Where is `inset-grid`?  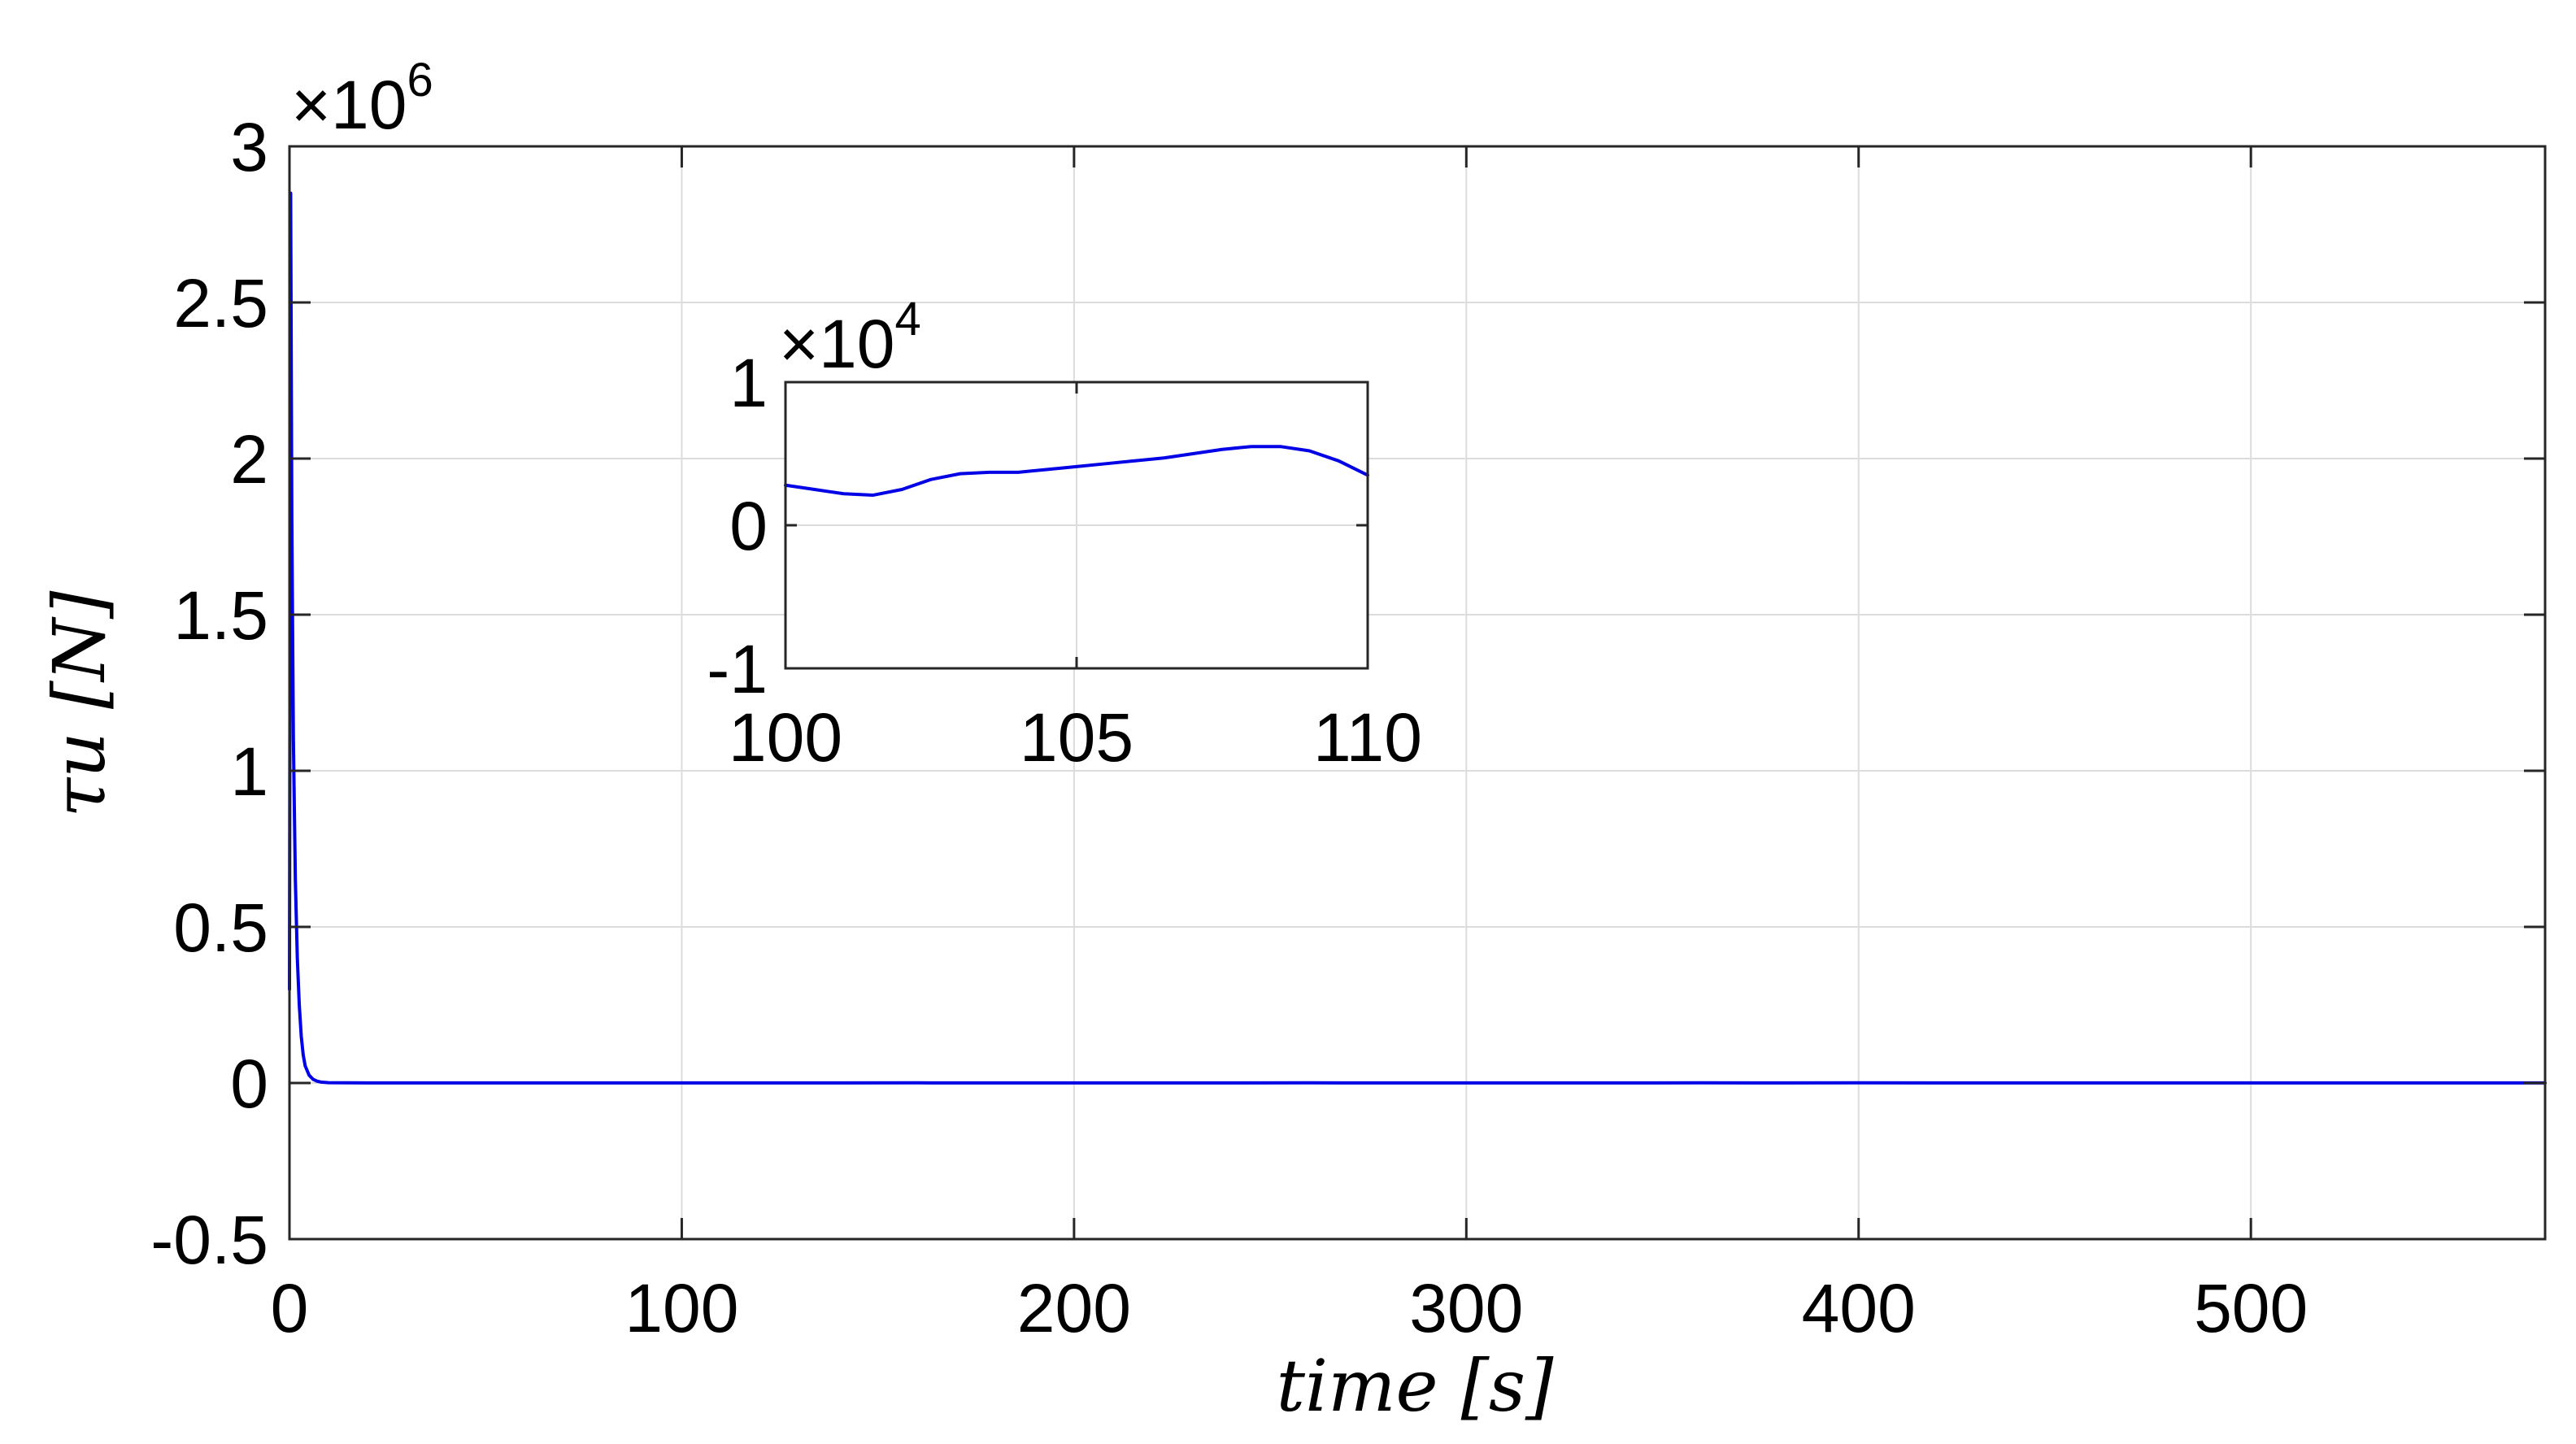 inset-grid is located at coordinates (1076, 525).